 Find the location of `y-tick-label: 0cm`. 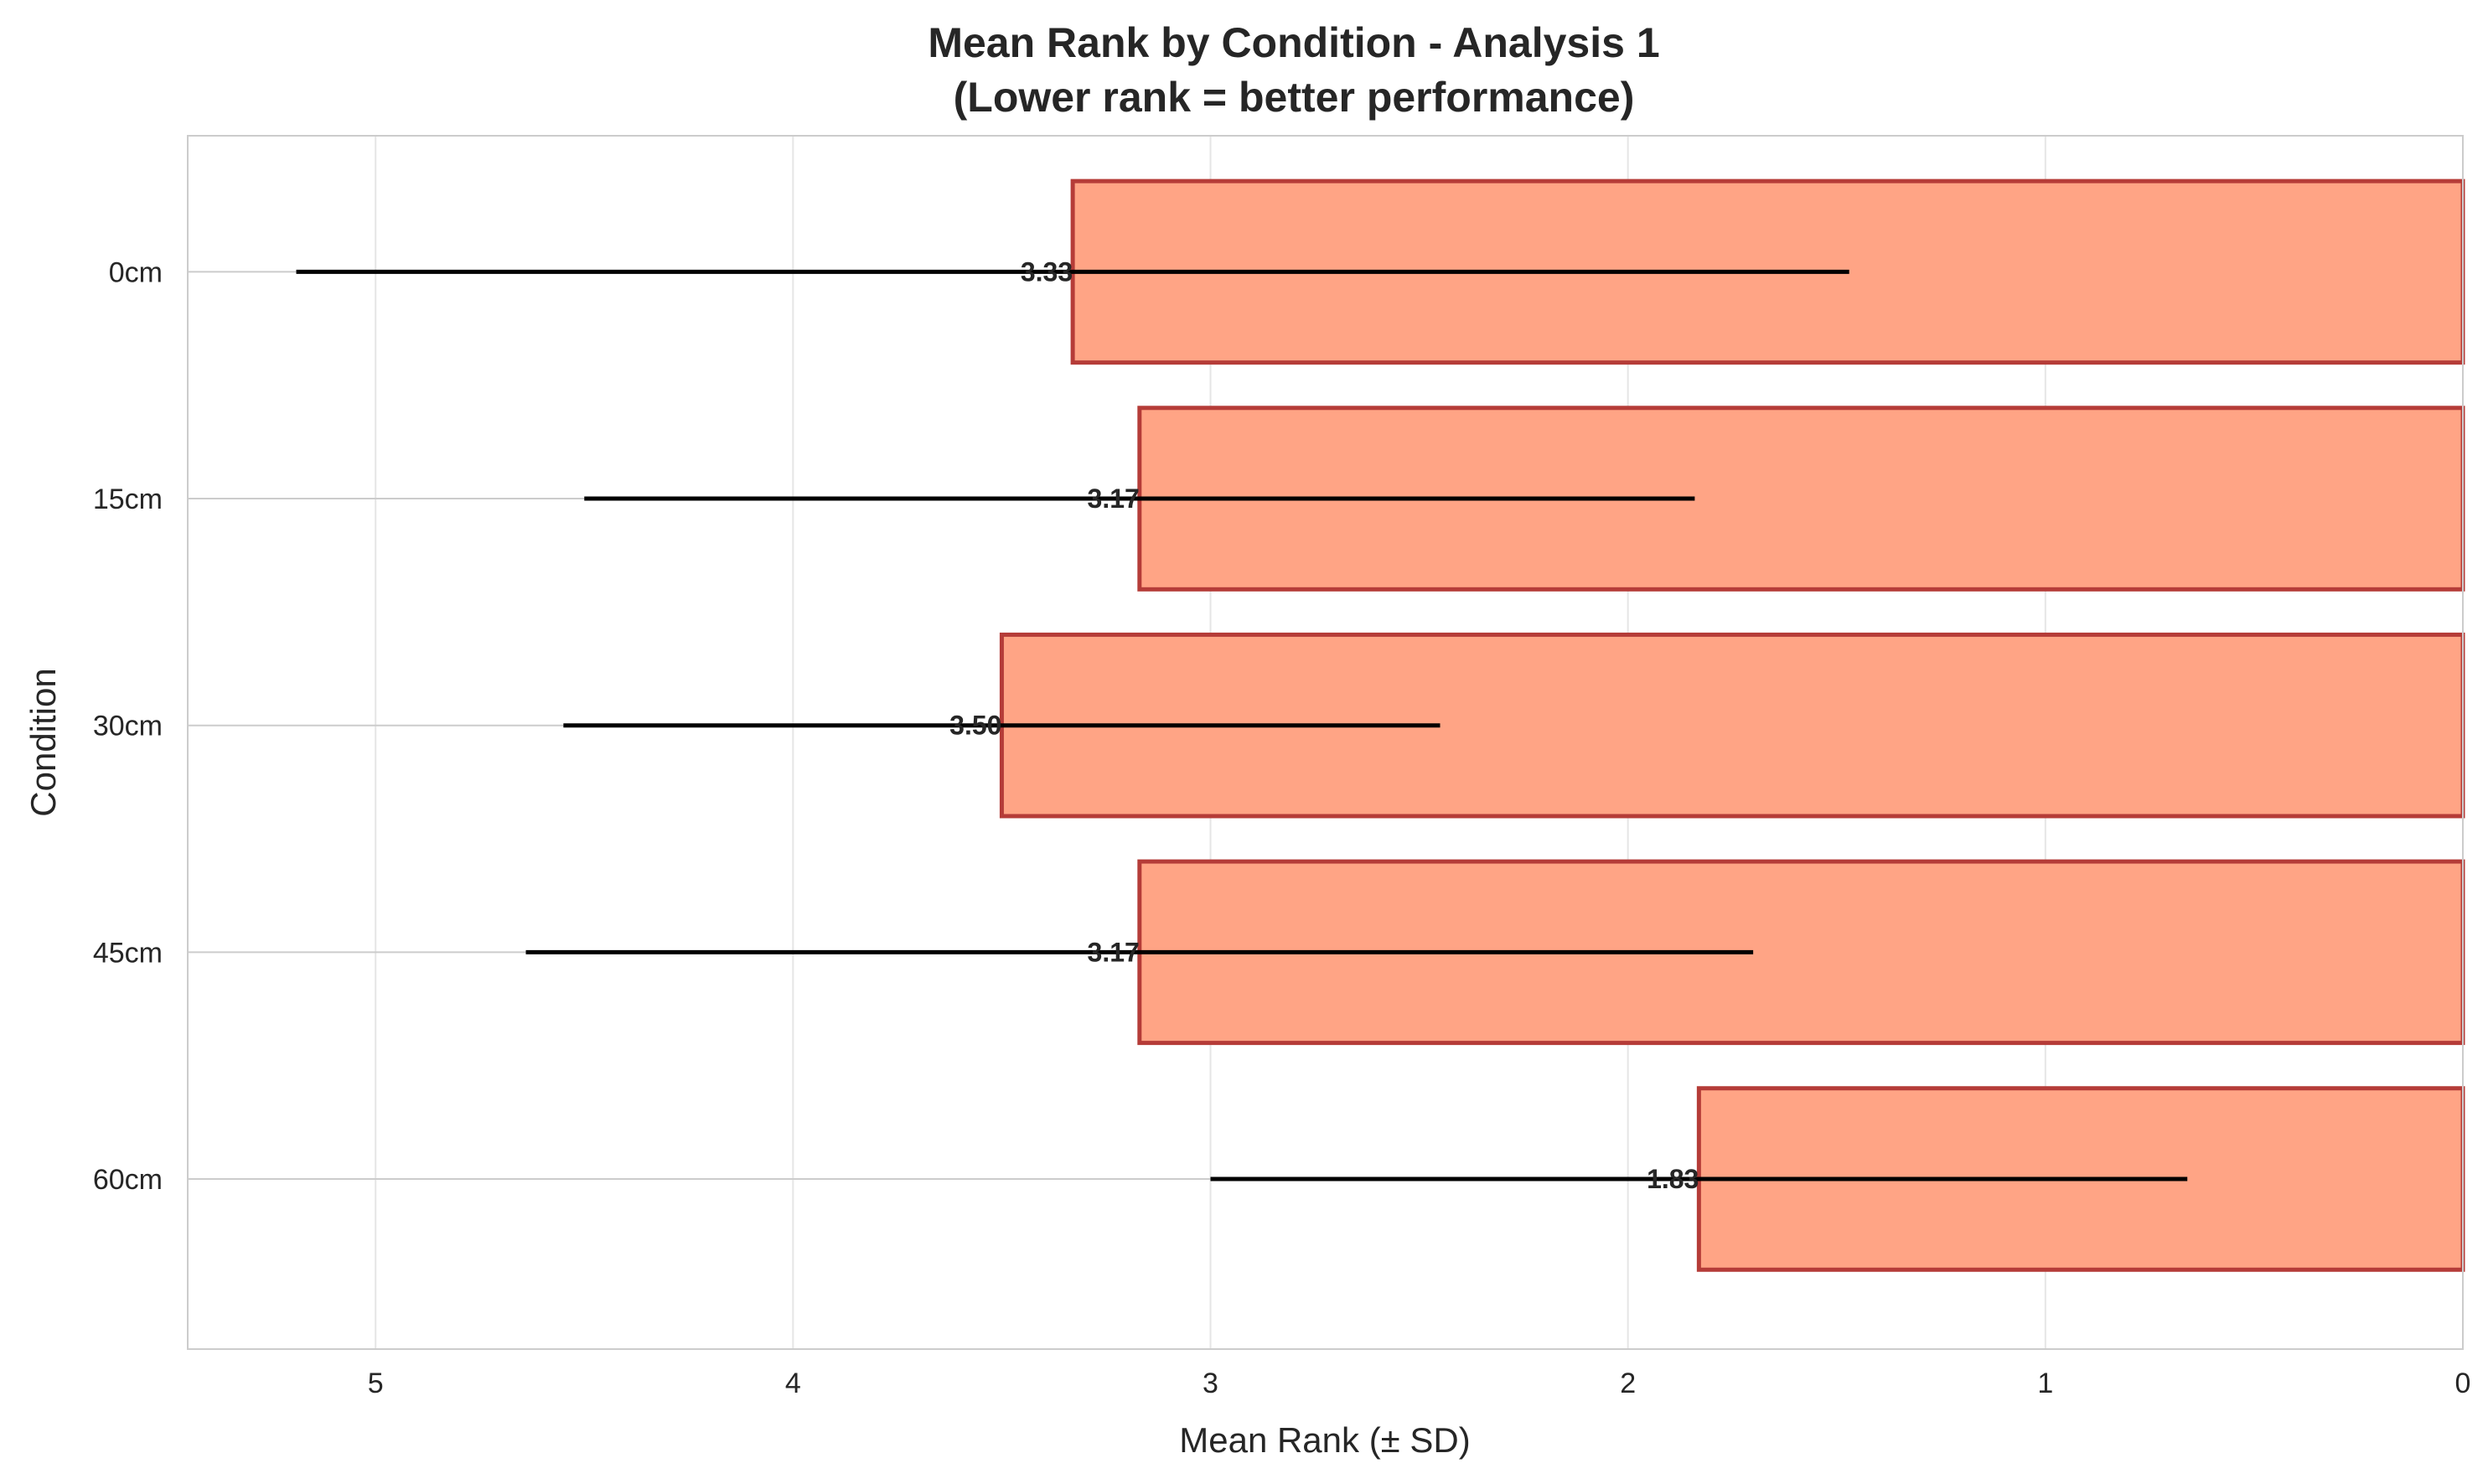

y-tick-label: 0cm is located at coordinates (136, 272).